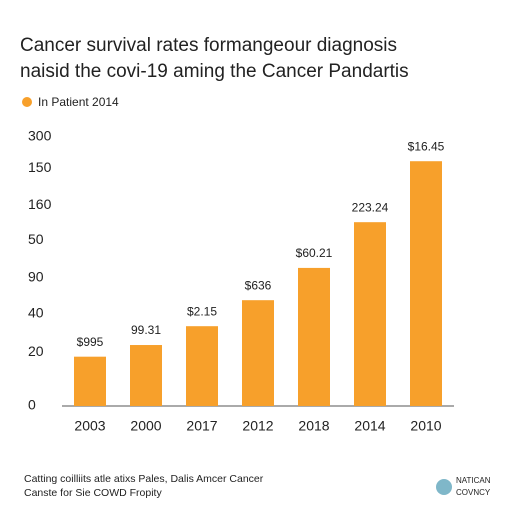  Describe the element at coordinates (426, 146) in the screenshot. I see `data-label: $16.45` at that location.